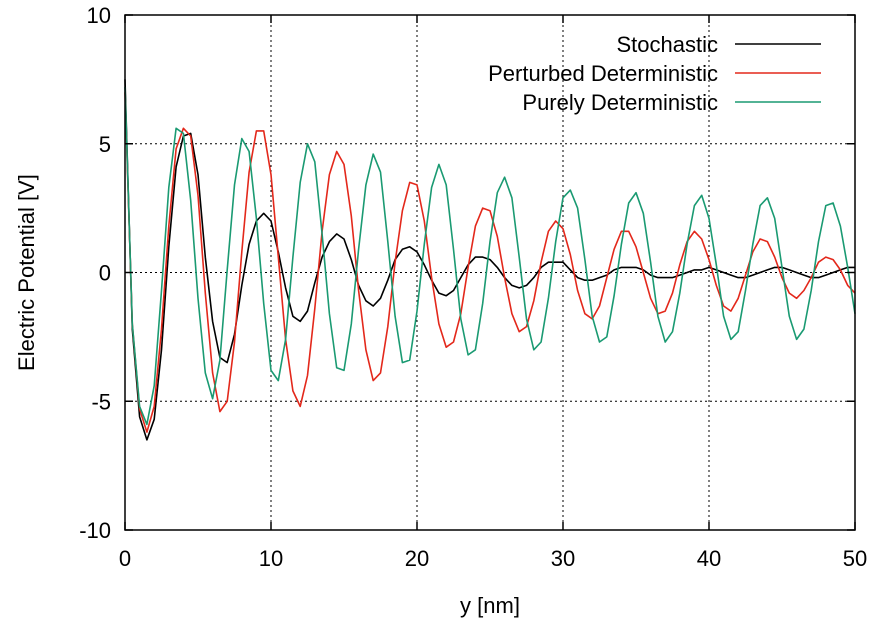 Image resolution: width=884 pixels, height=627 pixels. Describe the element at coordinates (99, 15) in the screenshot. I see `y-tick-label: 10` at that location.